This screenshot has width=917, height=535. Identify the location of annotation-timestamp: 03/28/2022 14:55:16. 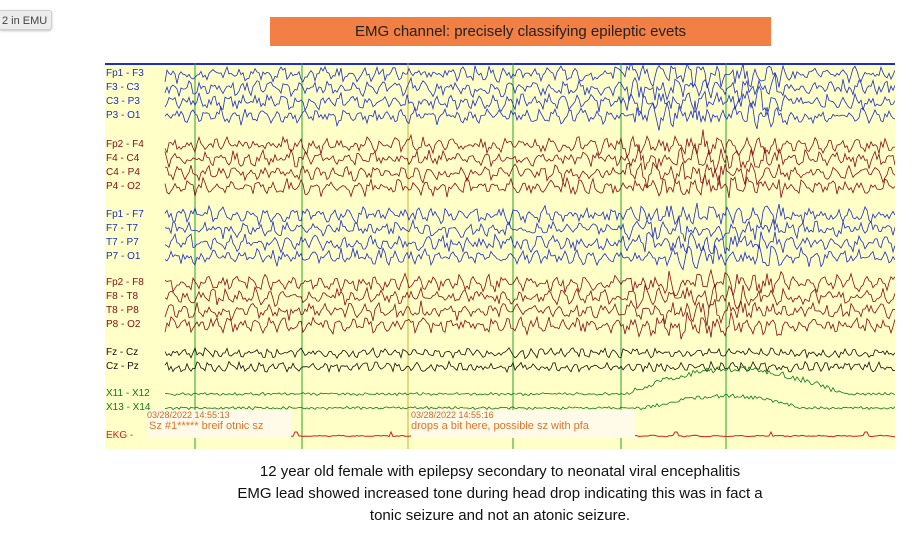
(452, 415).